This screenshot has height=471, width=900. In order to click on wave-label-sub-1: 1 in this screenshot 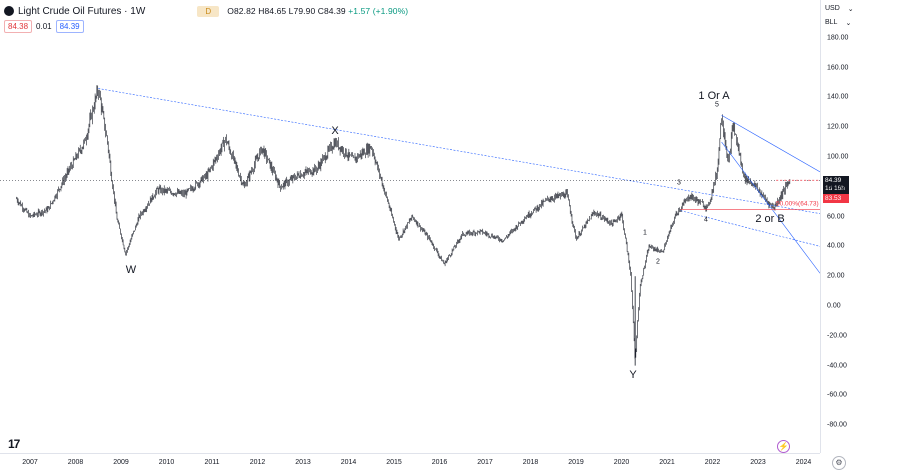, I will do `click(645, 233)`.